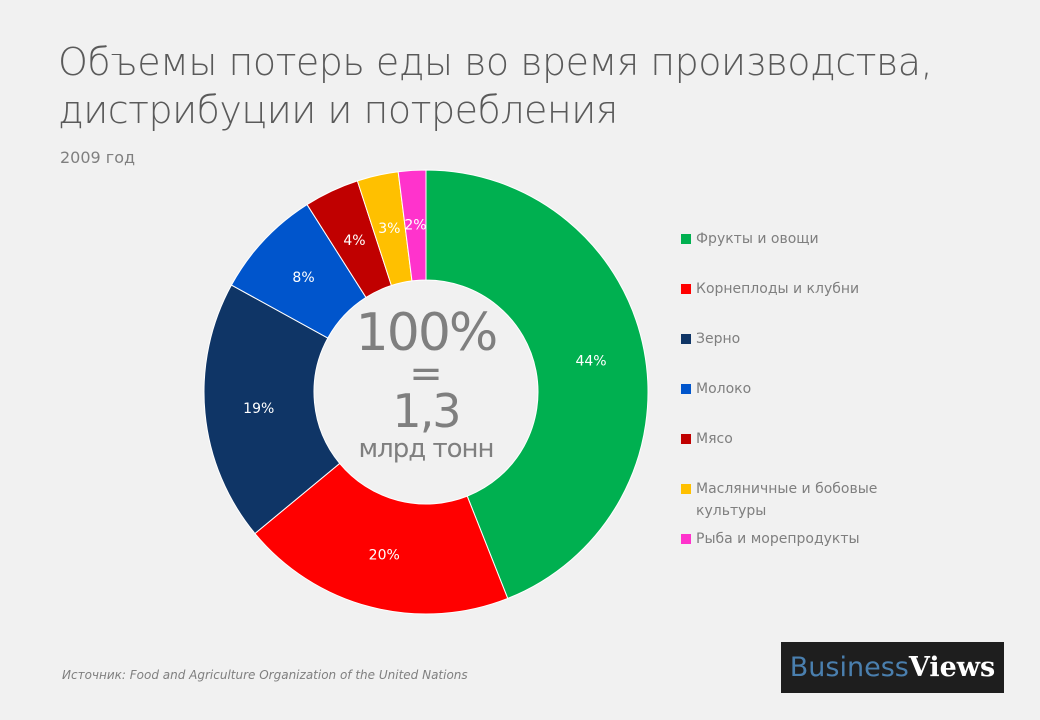  Describe the element at coordinates (258, 409) in the screenshot. I see `data-label: 19%` at that location.